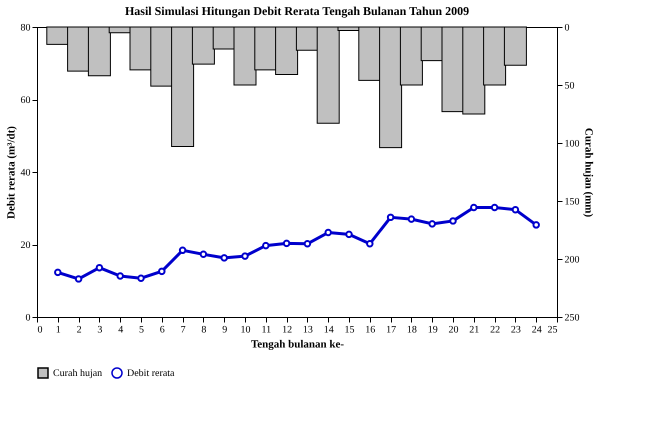  I want to click on y2-tick-label: 200, so click(572, 260).